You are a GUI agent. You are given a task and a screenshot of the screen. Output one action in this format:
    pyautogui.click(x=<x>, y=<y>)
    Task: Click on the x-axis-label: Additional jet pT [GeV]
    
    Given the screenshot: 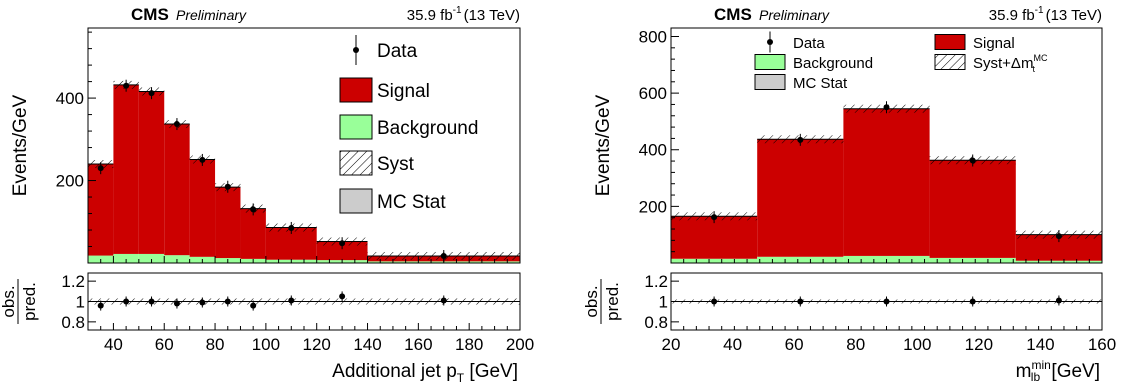 What is the action you would take?
    pyautogui.click(x=425, y=373)
    